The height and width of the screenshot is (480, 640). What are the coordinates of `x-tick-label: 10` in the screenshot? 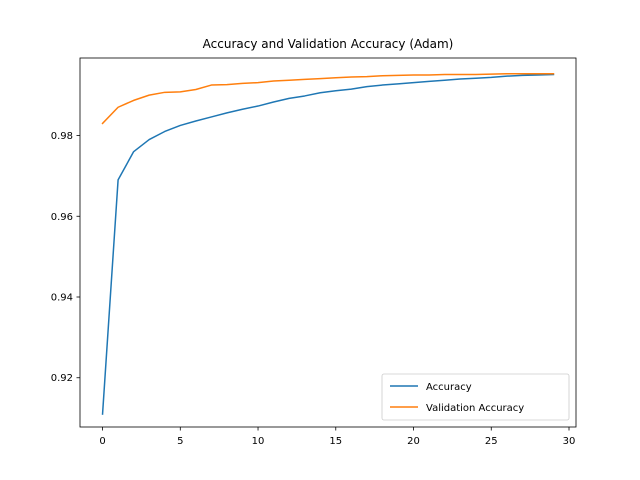 It's located at (258, 441).